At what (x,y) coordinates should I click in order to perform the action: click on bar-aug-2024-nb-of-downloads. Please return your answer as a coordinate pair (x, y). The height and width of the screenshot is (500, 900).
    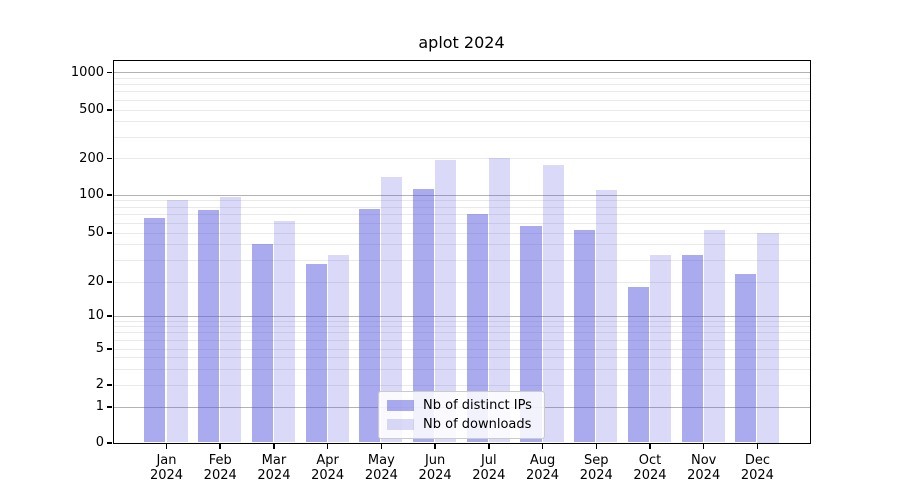
    Looking at the image, I should click on (553, 303).